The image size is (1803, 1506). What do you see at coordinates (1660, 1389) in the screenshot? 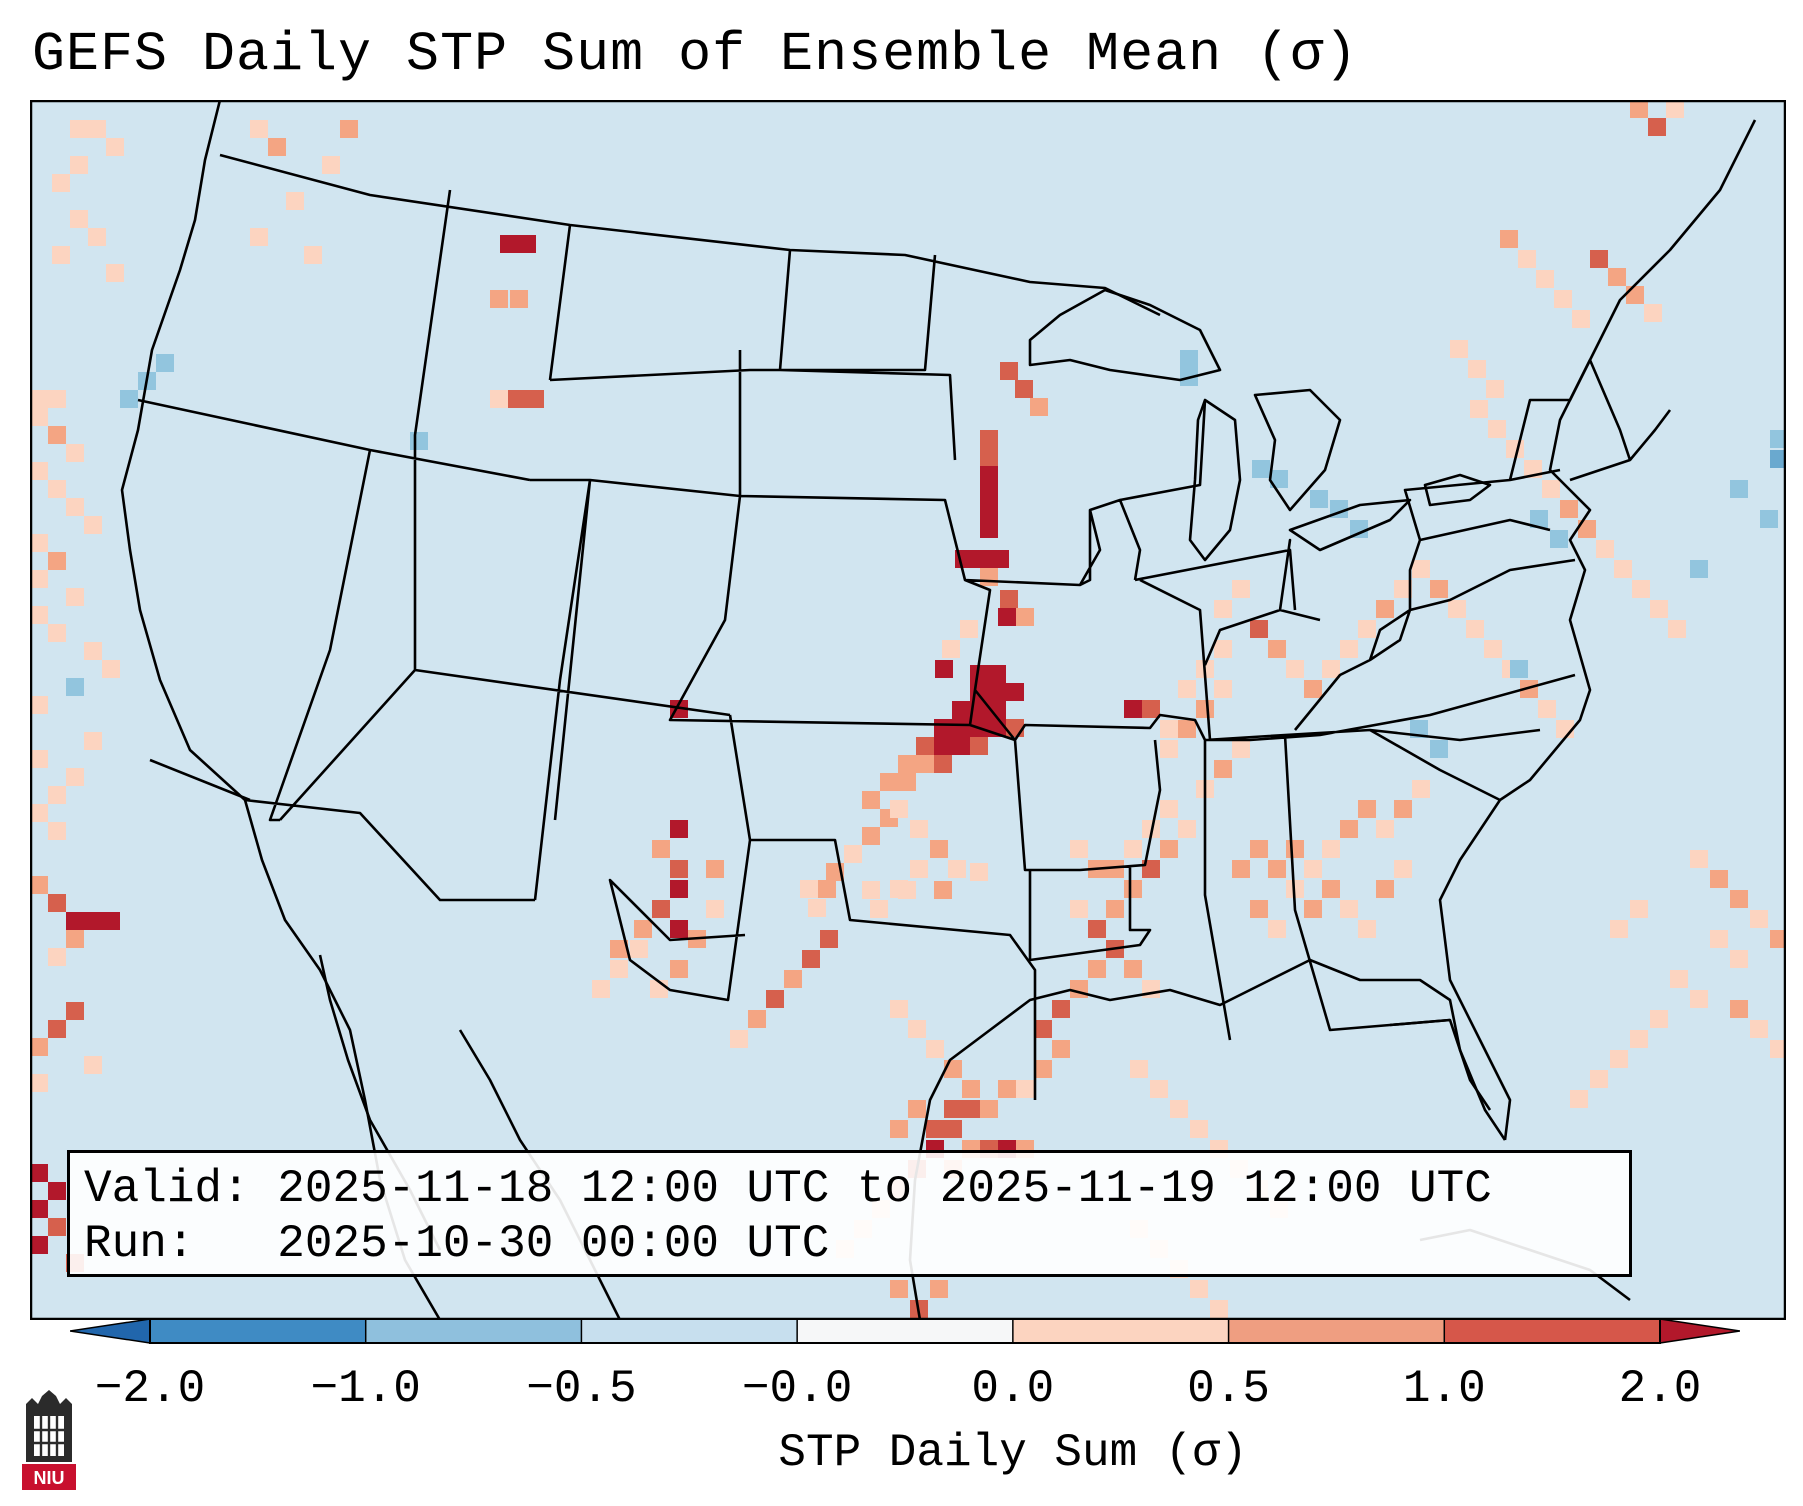
I see `colorbar-tick-label: 2.0` at bounding box center [1660, 1389].